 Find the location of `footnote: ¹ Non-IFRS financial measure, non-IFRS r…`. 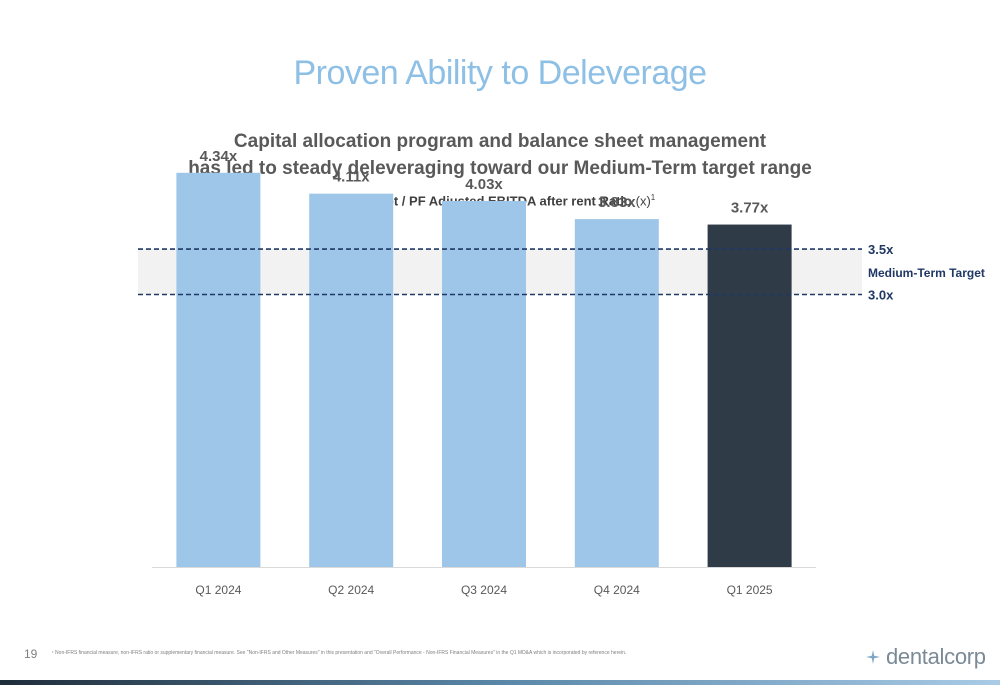

footnote: ¹ Non-IFRS financial measure, non-IFRS r… is located at coordinates (339, 653).